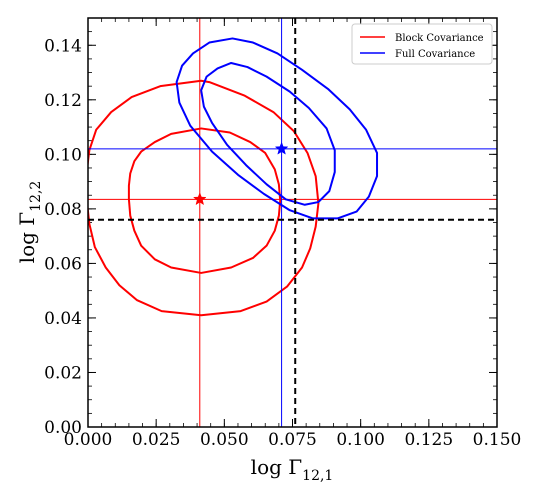 The image size is (540, 497). What do you see at coordinates (428, 440) in the screenshot?
I see `x-tick-label: 0.125` at bounding box center [428, 440].